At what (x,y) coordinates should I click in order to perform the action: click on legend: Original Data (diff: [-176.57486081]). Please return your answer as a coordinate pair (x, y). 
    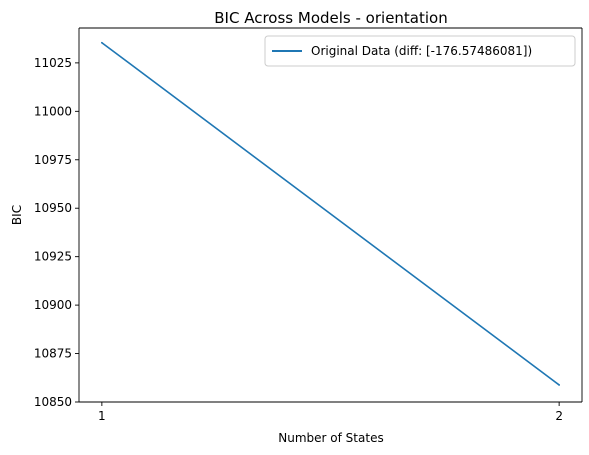
    Looking at the image, I should click on (420, 51).